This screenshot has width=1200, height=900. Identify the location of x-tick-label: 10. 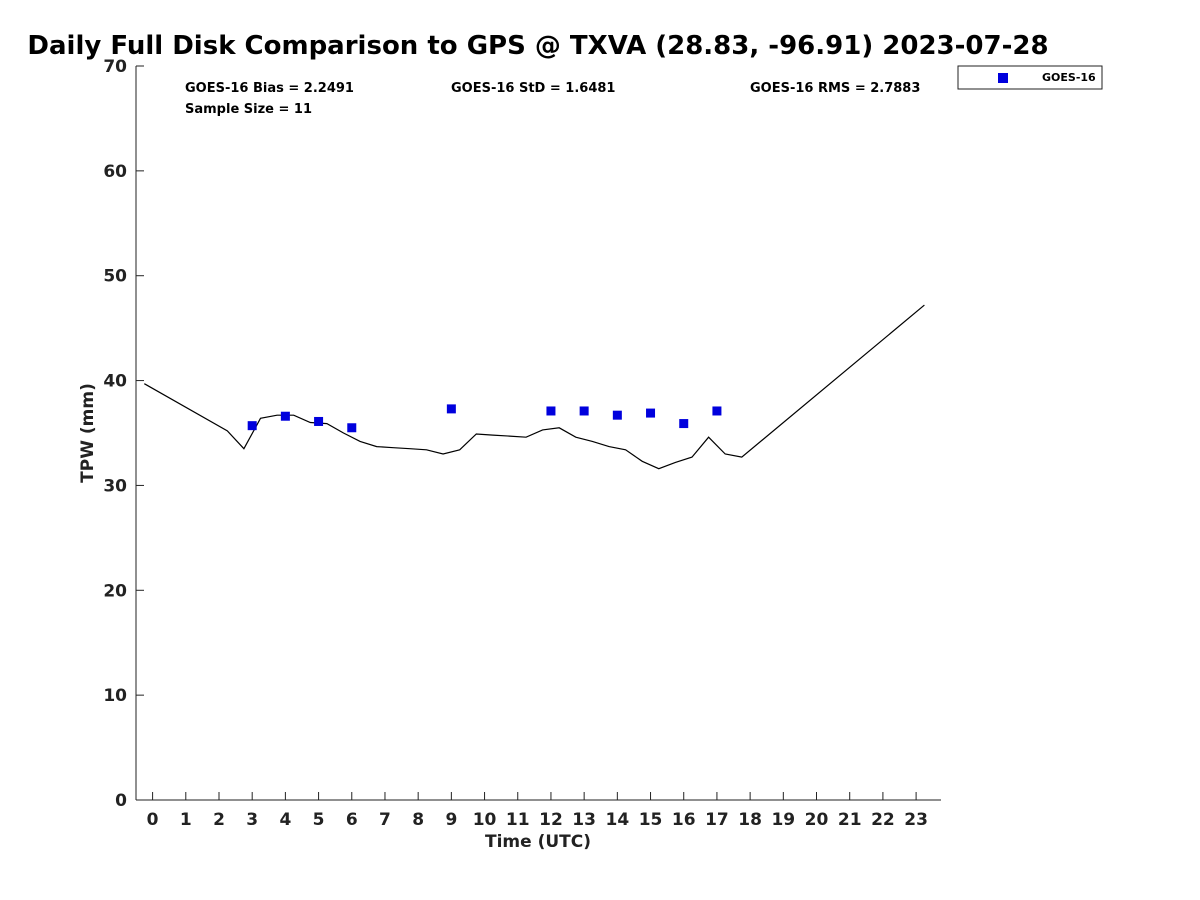
(485, 820).